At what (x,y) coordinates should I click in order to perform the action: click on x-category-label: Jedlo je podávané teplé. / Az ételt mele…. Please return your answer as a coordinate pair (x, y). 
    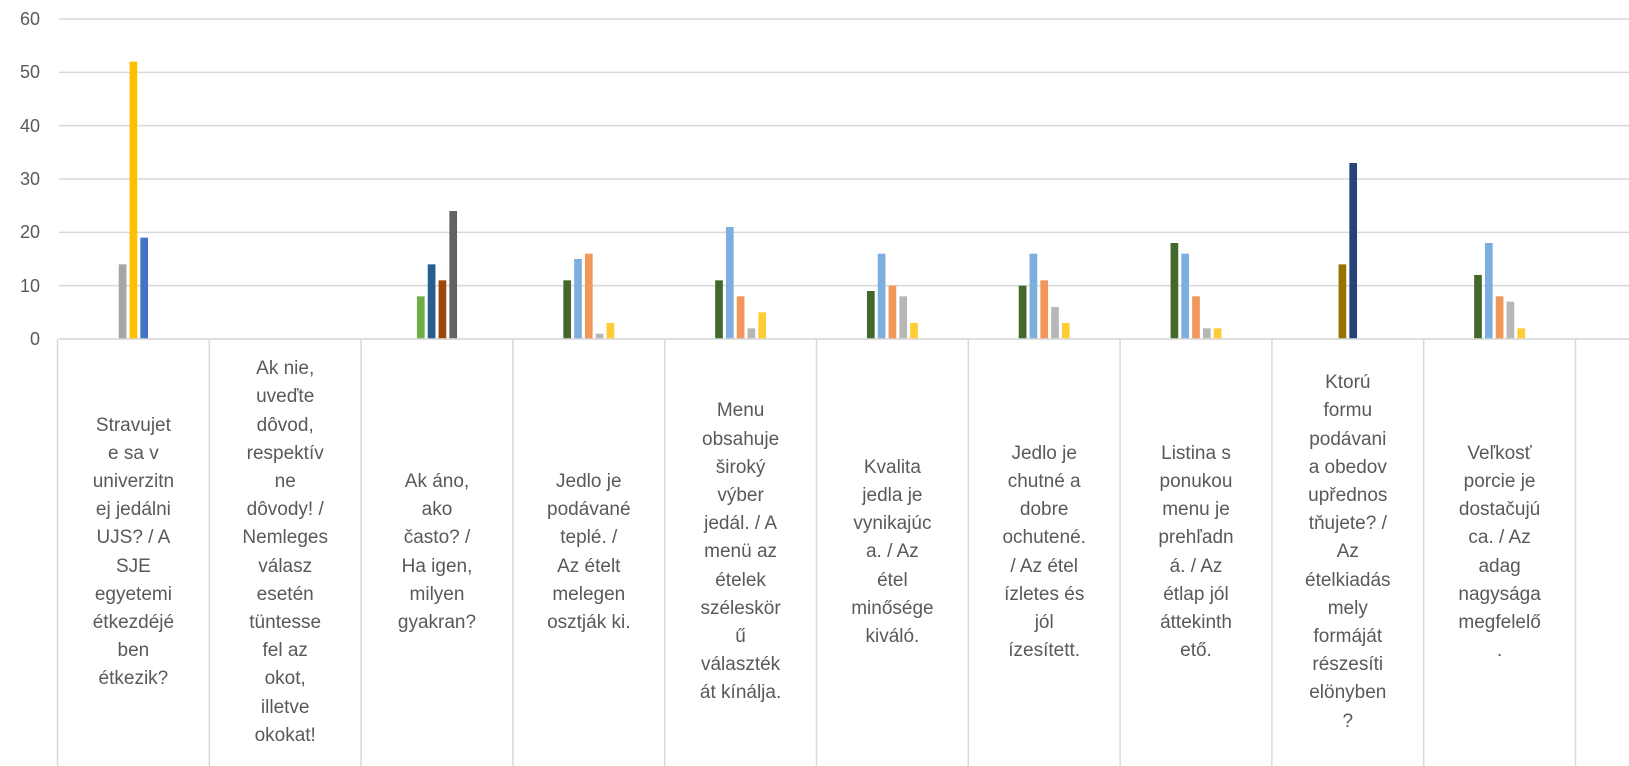
    Looking at the image, I should click on (589, 551).